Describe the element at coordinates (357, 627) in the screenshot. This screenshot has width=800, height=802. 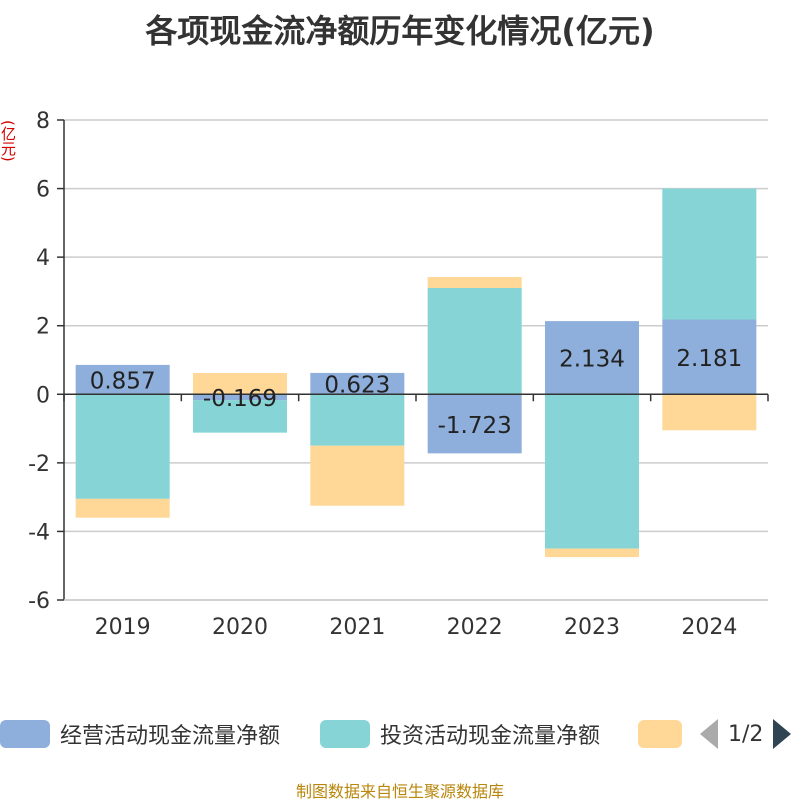
I see `x-tick-label: 2021` at that location.